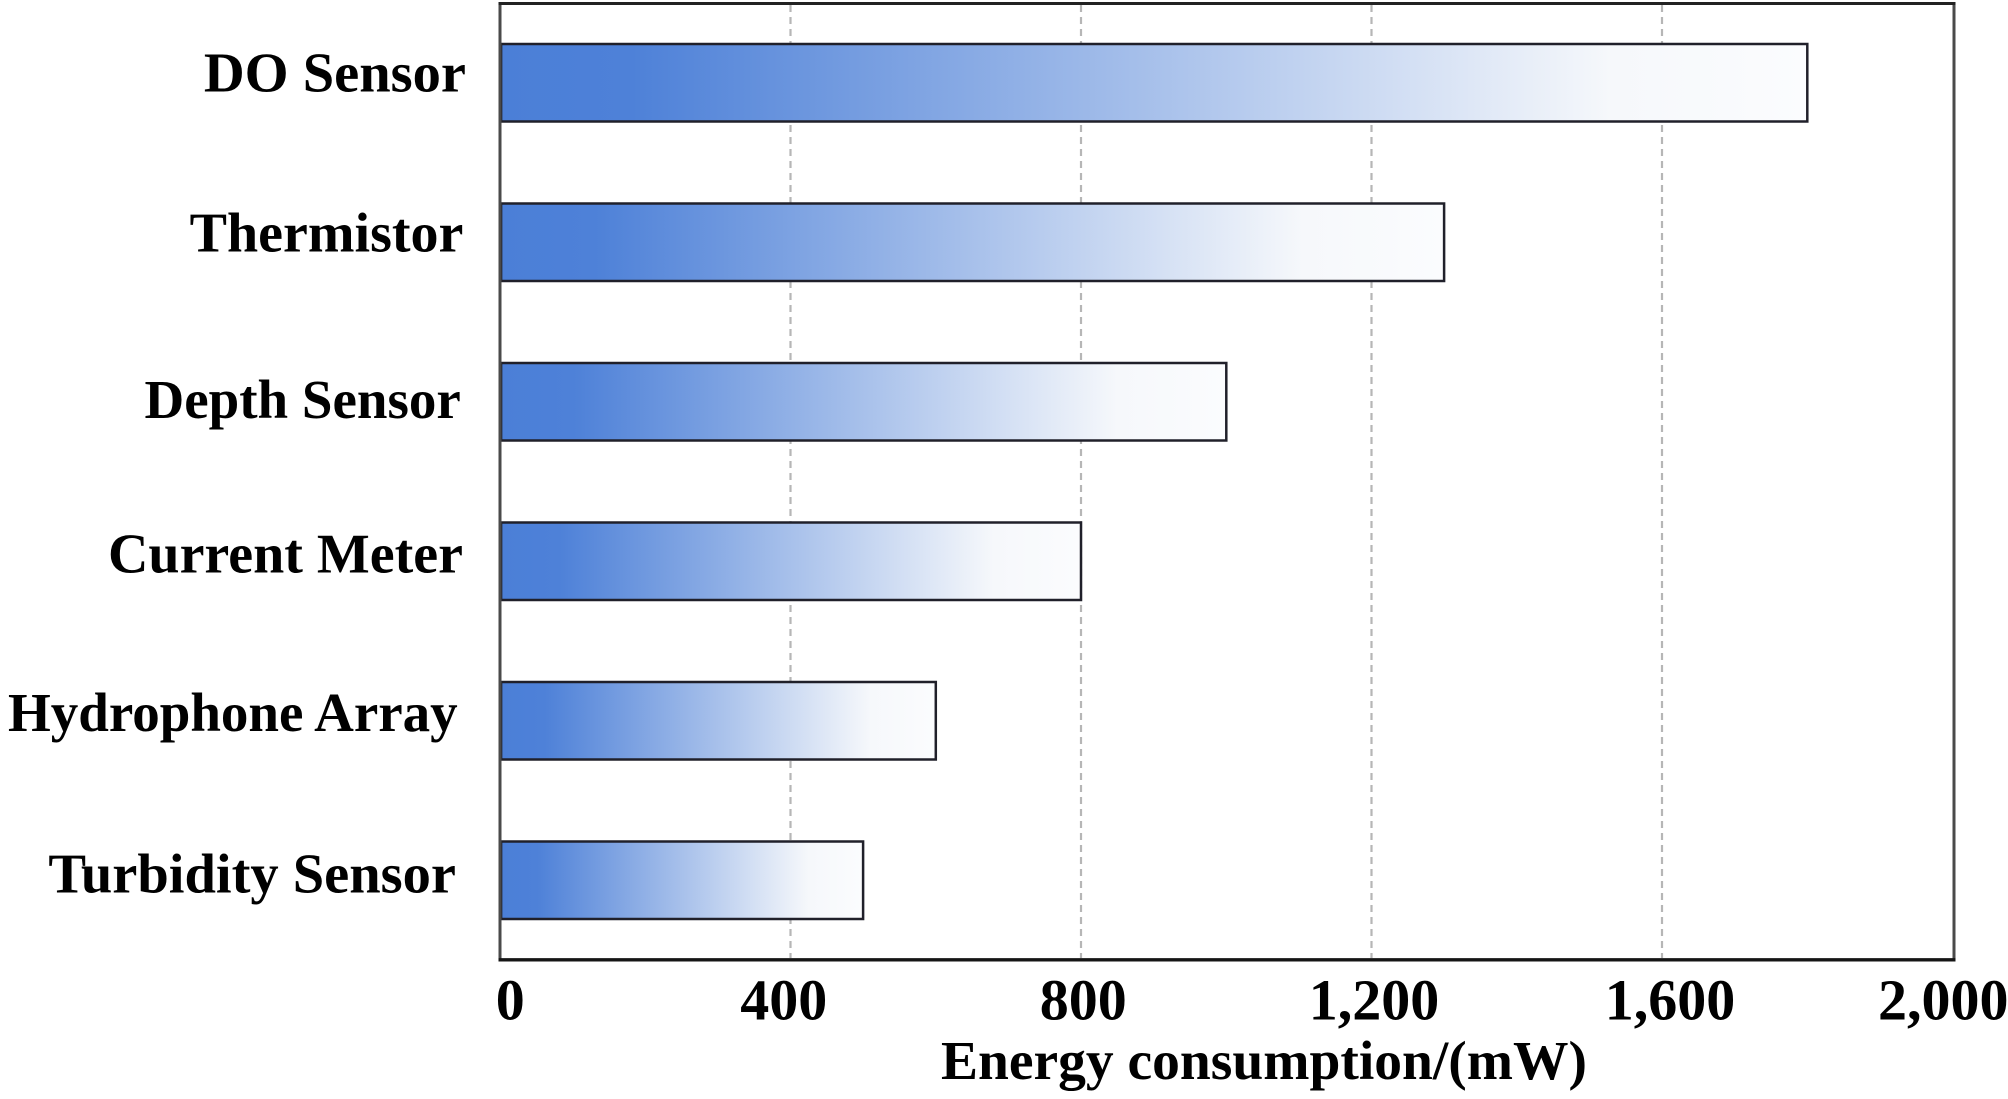 This screenshot has height=1099, width=2008. What do you see at coordinates (1374, 1000) in the screenshot?
I see `svg-text: 1,200` at bounding box center [1374, 1000].